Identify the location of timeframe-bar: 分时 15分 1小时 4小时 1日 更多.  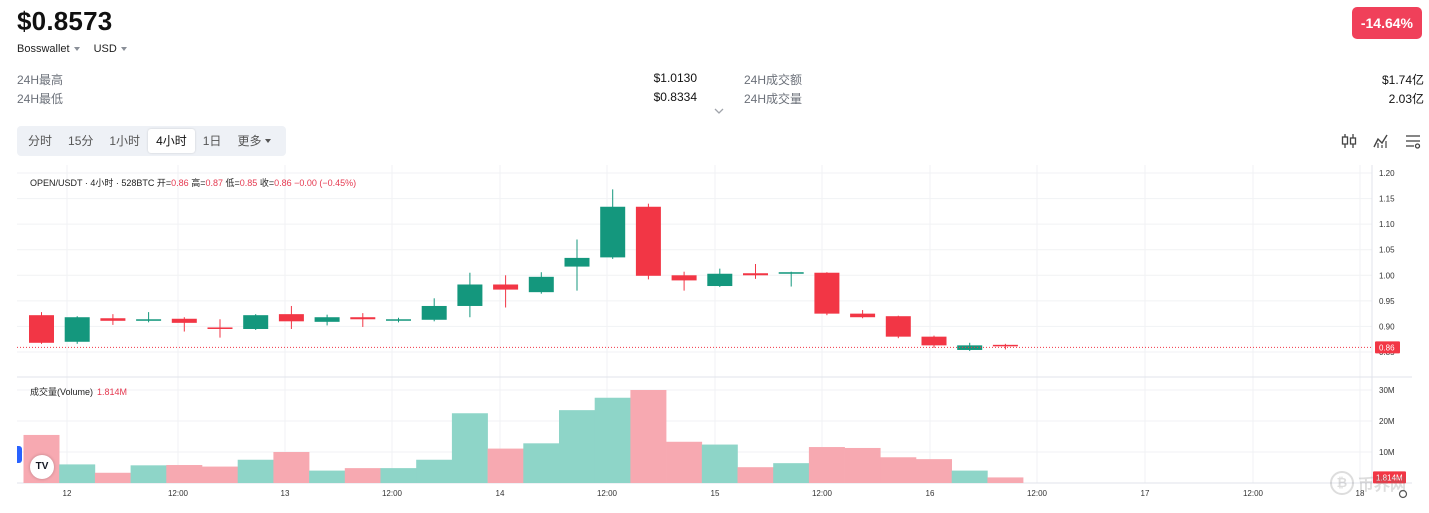
(151, 141).